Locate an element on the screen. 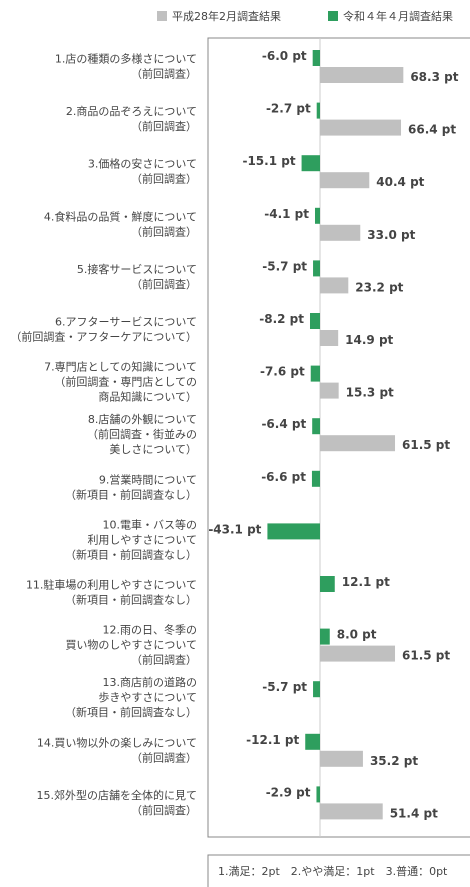 Image resolution: width=470 pixels, height=887 pixels. category-label: 12.雨の日、冬季の is located at coordinates (150, 630).